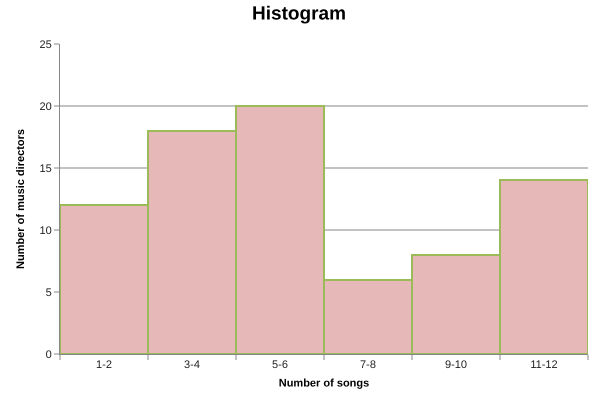 The image size is (598, 406). Describe the element at coordinates (324, 383) in the screenshot. I see `x-axis-title: Number of songs` at that location.